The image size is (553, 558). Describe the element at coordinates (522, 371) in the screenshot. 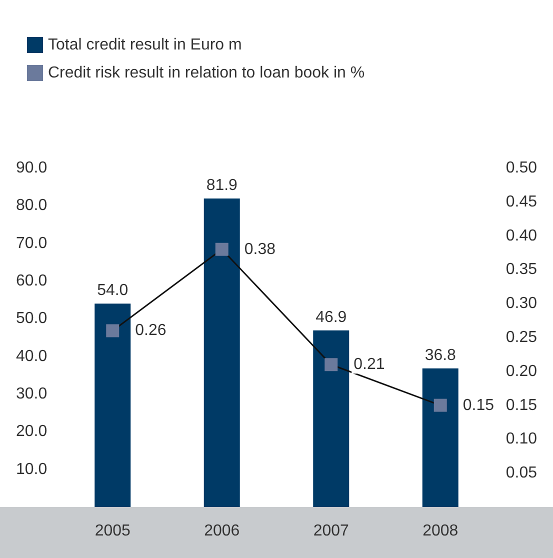

I see `y2-tick-label: 0.20` at that location.